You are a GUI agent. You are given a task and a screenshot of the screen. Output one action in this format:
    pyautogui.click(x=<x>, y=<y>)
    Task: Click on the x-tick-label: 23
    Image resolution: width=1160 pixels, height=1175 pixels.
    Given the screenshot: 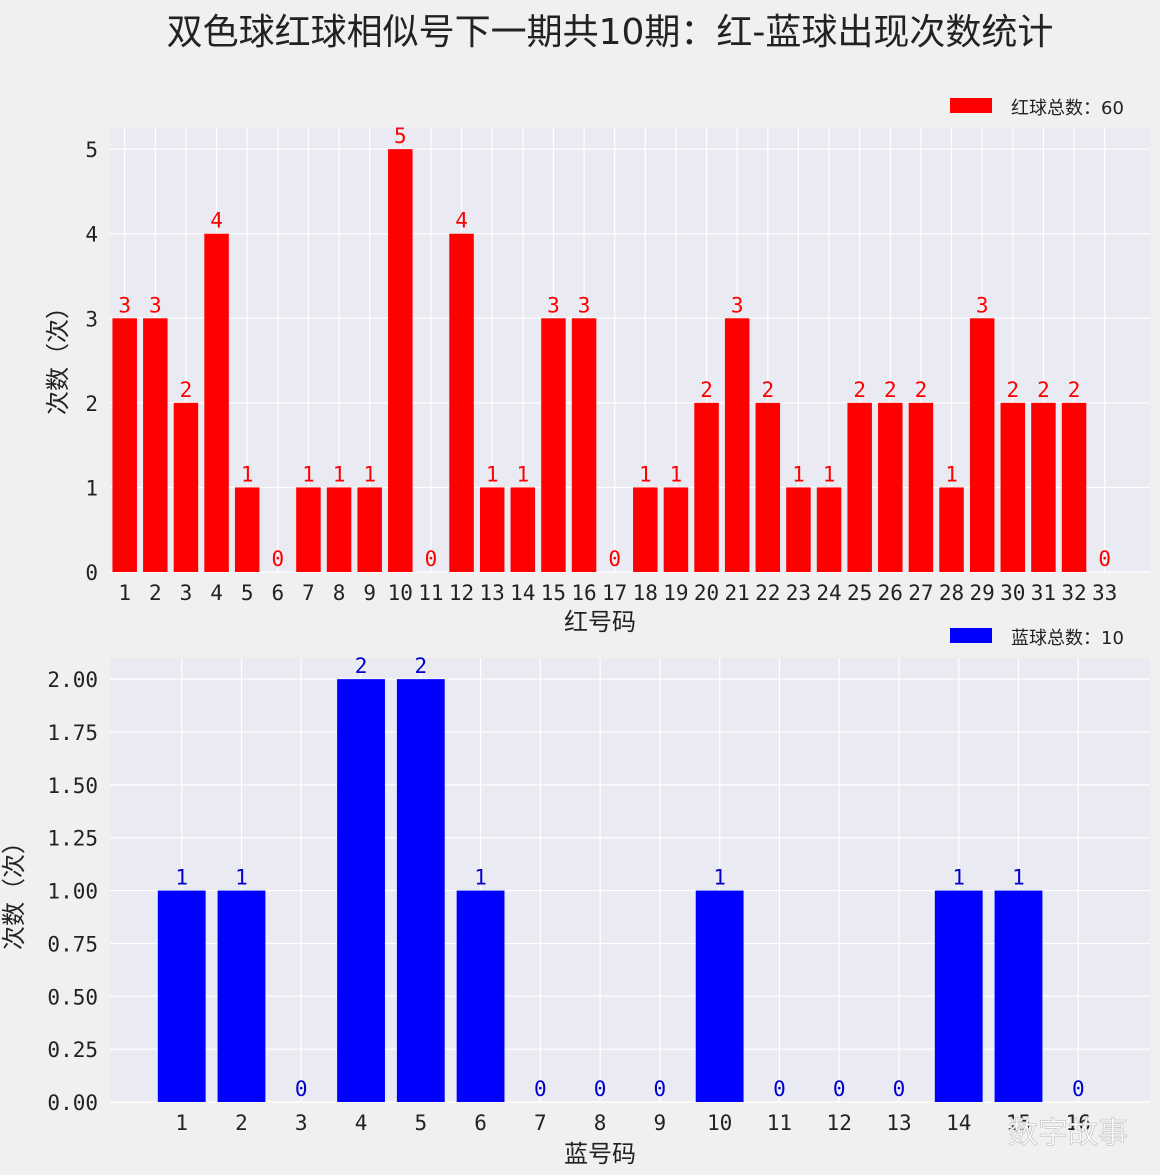 What is the action you would take?
    pyautogui.click(x=798, y=593)
    